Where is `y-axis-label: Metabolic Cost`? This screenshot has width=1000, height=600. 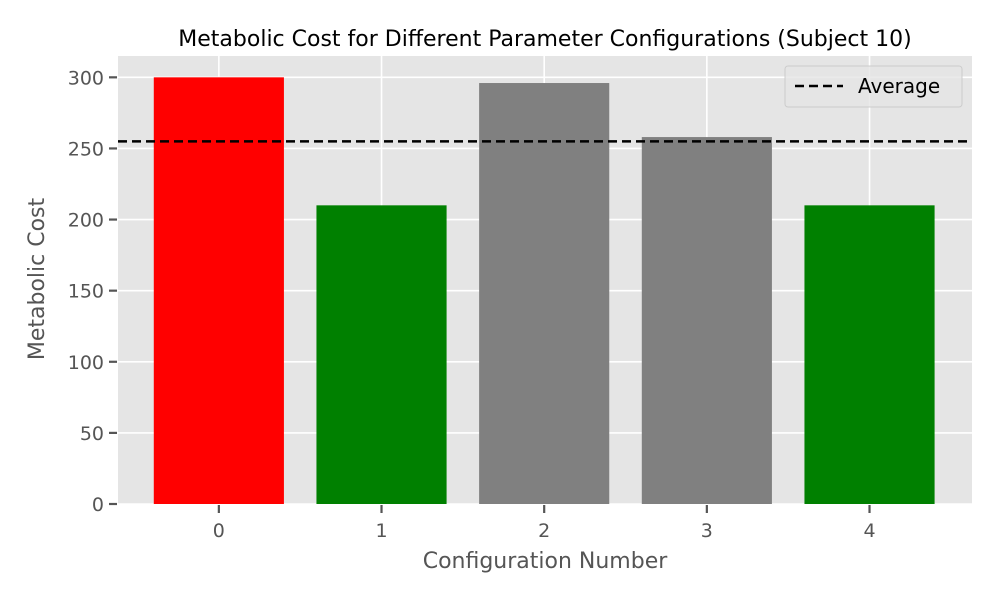
y-axis-label: Metabolic Cost is located at coordinates (37, 278).